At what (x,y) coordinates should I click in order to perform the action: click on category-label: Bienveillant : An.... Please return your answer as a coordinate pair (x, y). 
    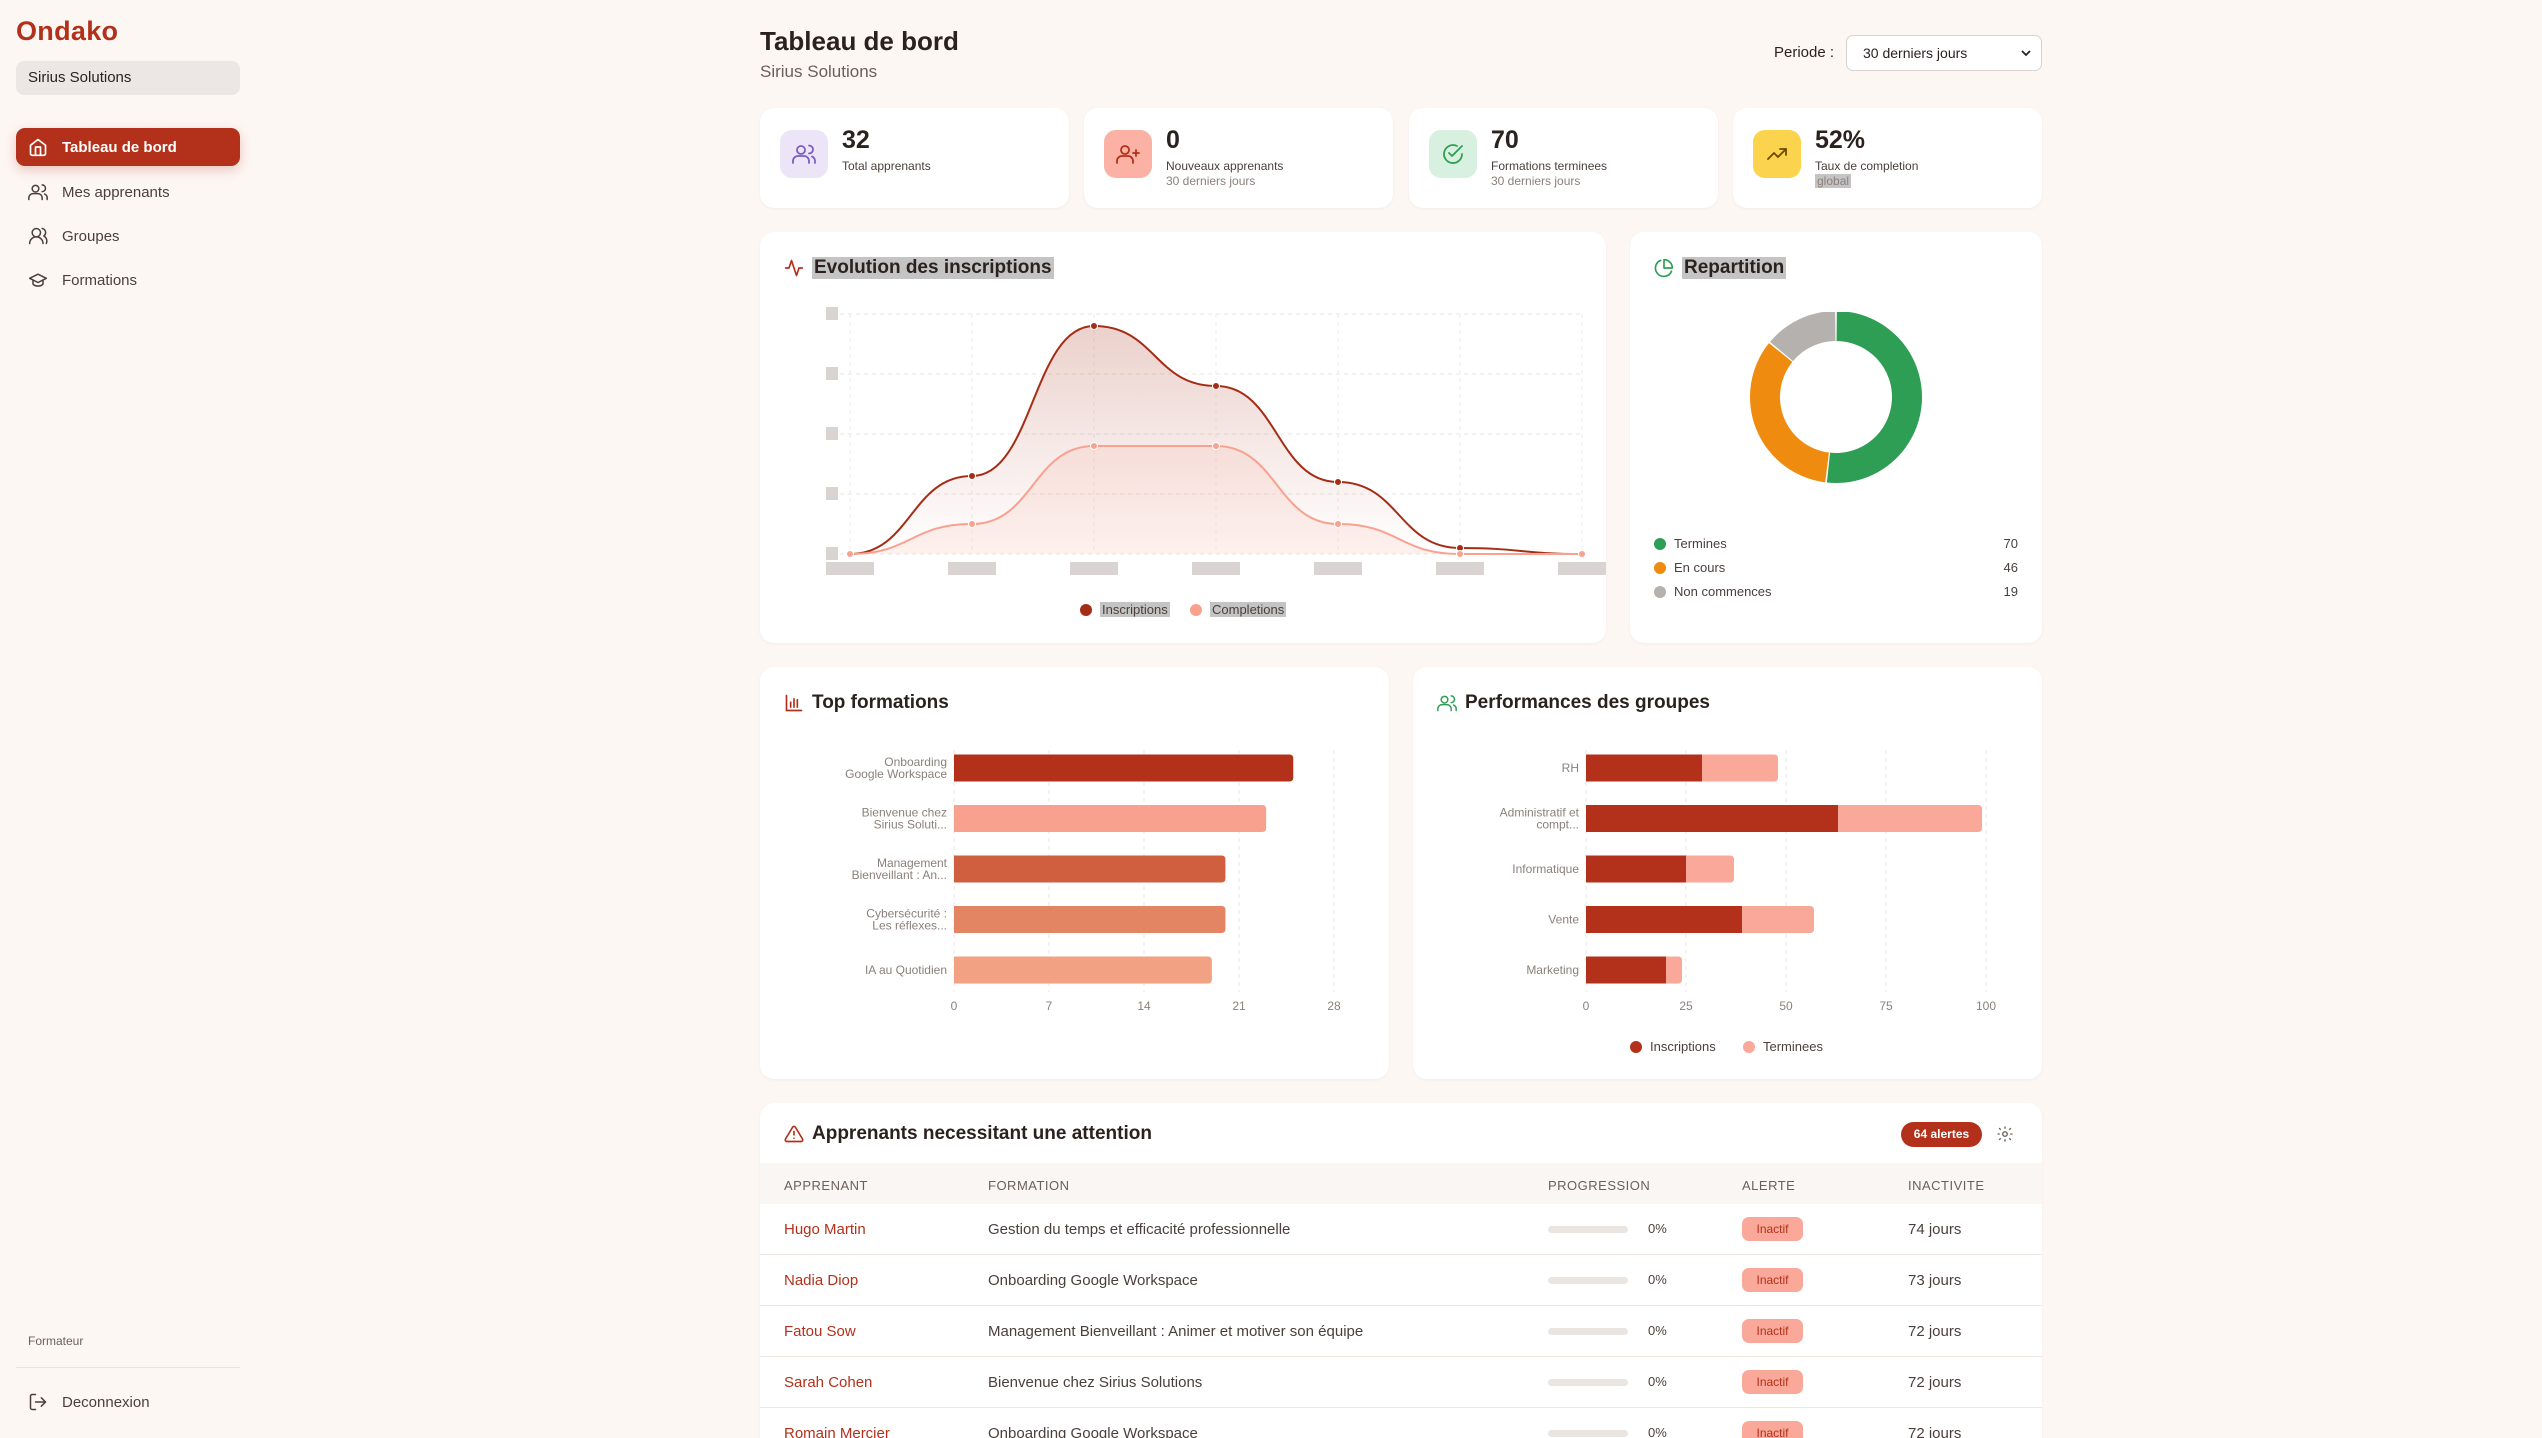
    Looking at the image, I should click on (899, 875).